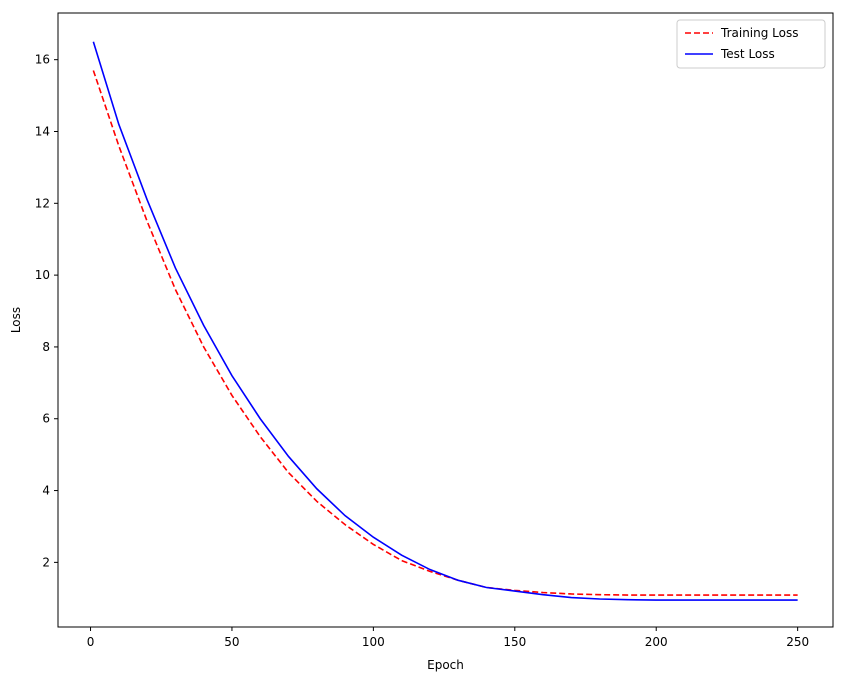  I want to click on x-tick-label: 200, so click(656, 642).